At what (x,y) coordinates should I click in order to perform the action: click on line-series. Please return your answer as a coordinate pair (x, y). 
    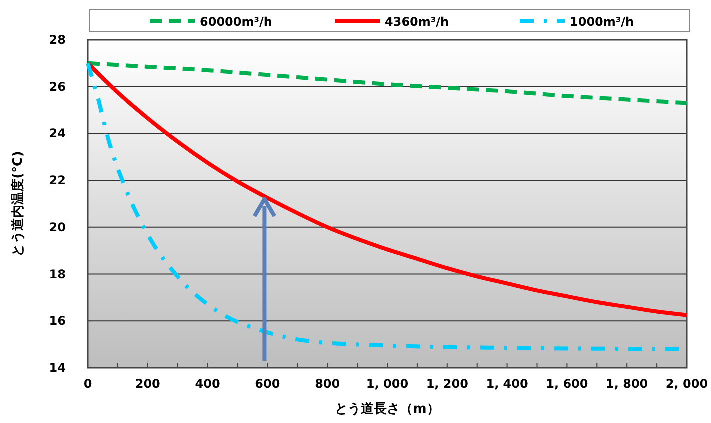
    Looking at the image, I should click on (387, 83).